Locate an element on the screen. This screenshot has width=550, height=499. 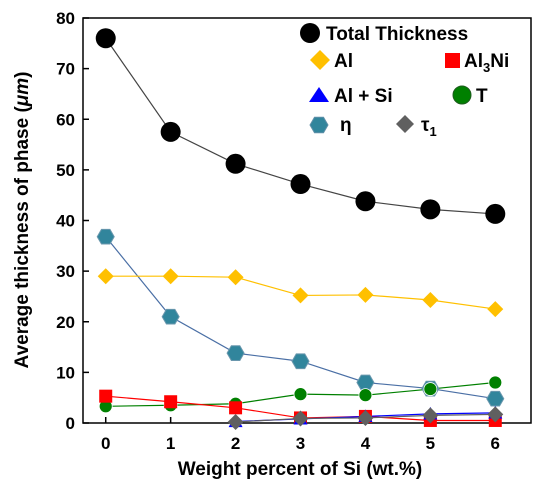
legend-item-al3ni: Al3Ni is located at coordinates (477, 63).